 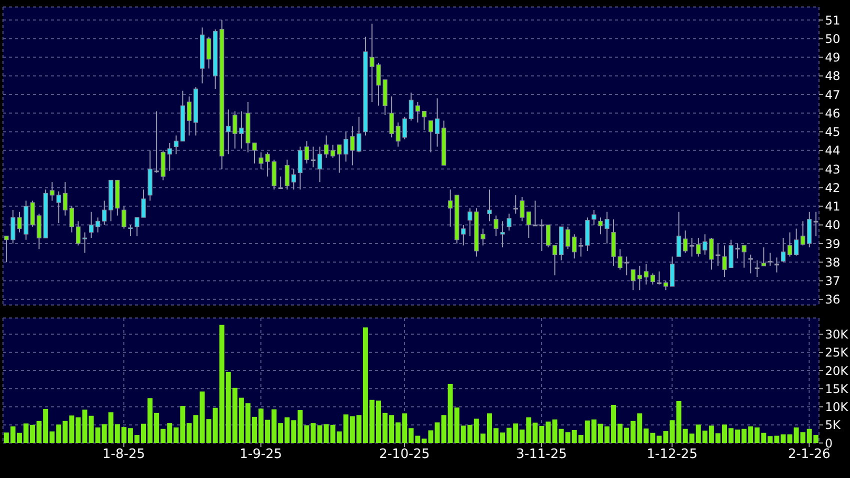 I want to click on y-tick-label: 10K, so click(x=837, y=407).